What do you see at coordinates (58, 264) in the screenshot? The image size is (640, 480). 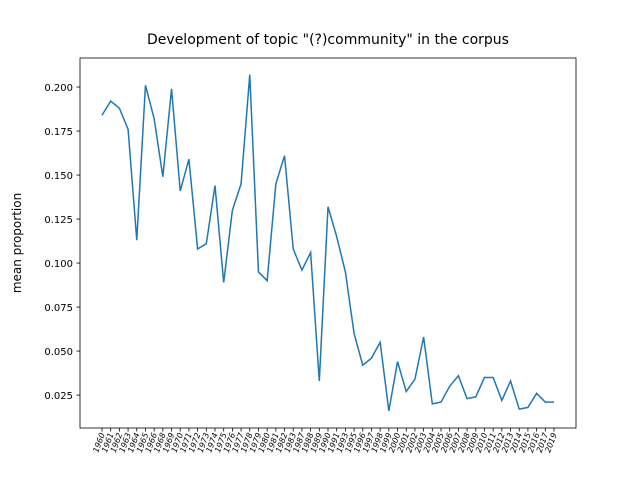 I see `y-tick-label: 0.100` at bounding box center [58, 264].